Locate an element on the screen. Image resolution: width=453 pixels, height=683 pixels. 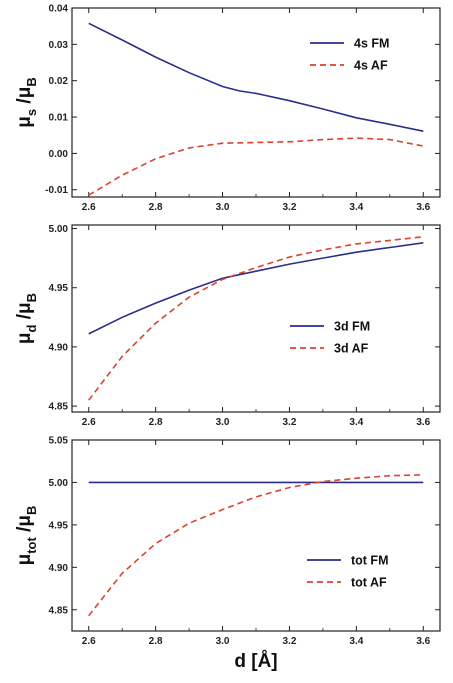
y-axis-label: μtot /μB is located at coordinates (26, 536).